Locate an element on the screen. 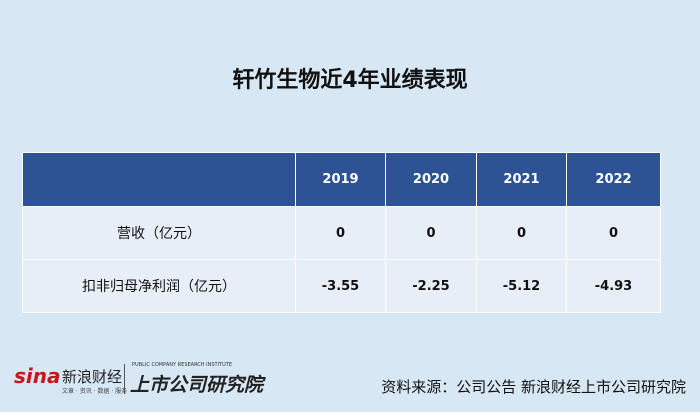 This screenshot has height=412, width=700. row: 营收（亿元） 0 0 0 0 is located at coordinates (341, 233).